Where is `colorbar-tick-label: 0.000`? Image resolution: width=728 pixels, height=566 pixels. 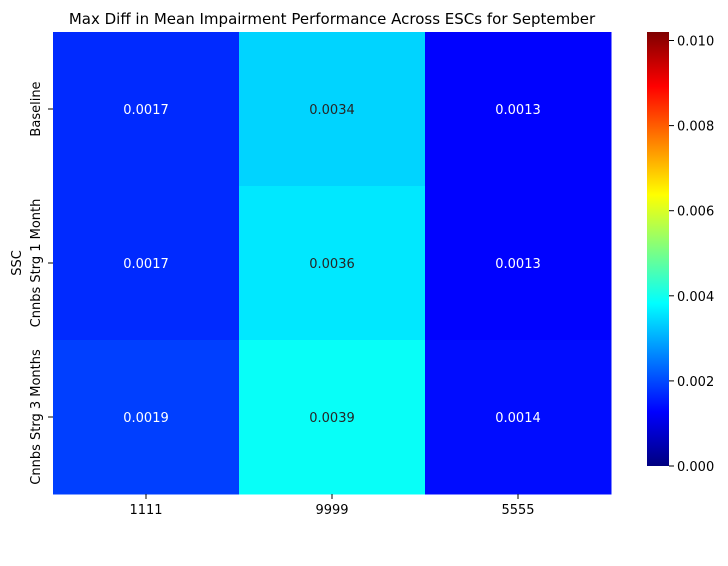 colorbar-tick-label: 0.000 is located at coordinates (695, 467).